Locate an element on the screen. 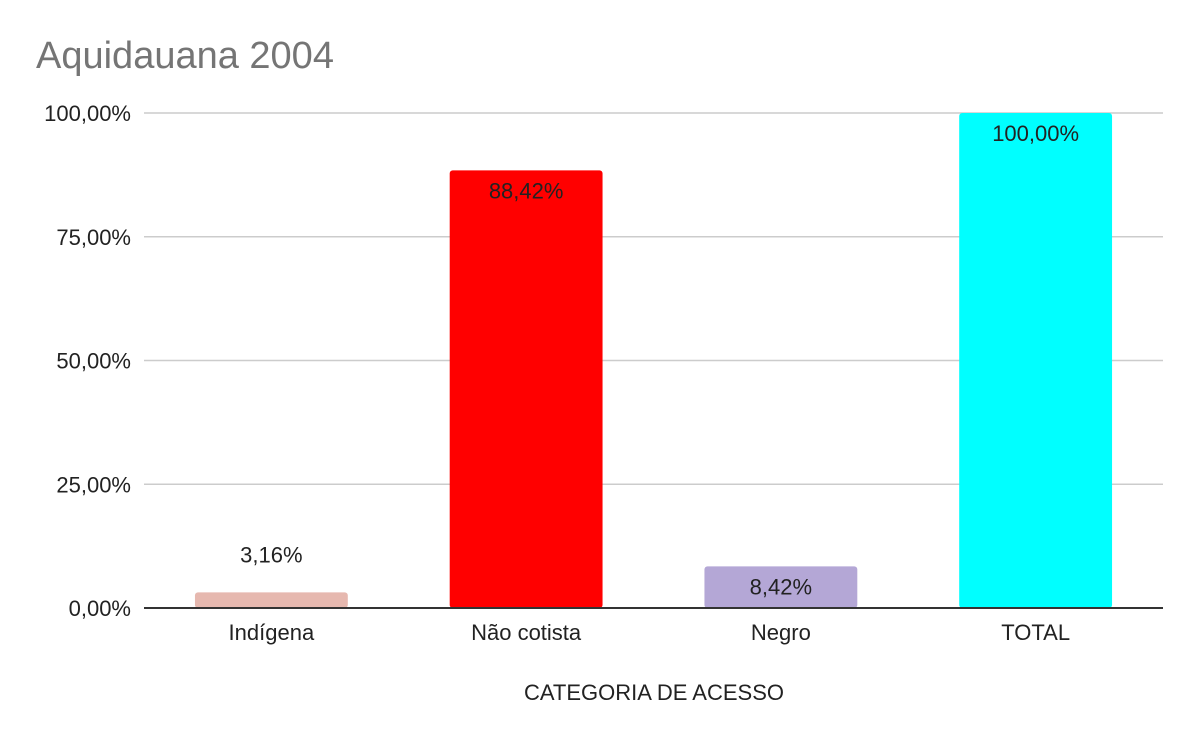 The height and width of the screenshot is (747, 1200). y-axis-ticks: 0,00% 25,00% 50,00% 75,00% 100,00% is located at coordinates (87, 361).